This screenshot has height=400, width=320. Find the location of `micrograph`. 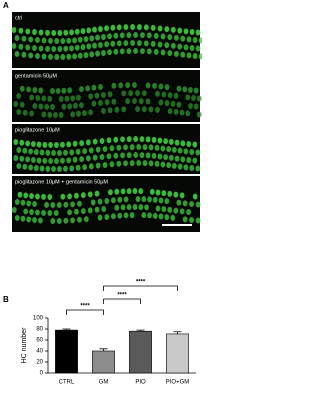

micrograph is located at coordinates (106, 204).